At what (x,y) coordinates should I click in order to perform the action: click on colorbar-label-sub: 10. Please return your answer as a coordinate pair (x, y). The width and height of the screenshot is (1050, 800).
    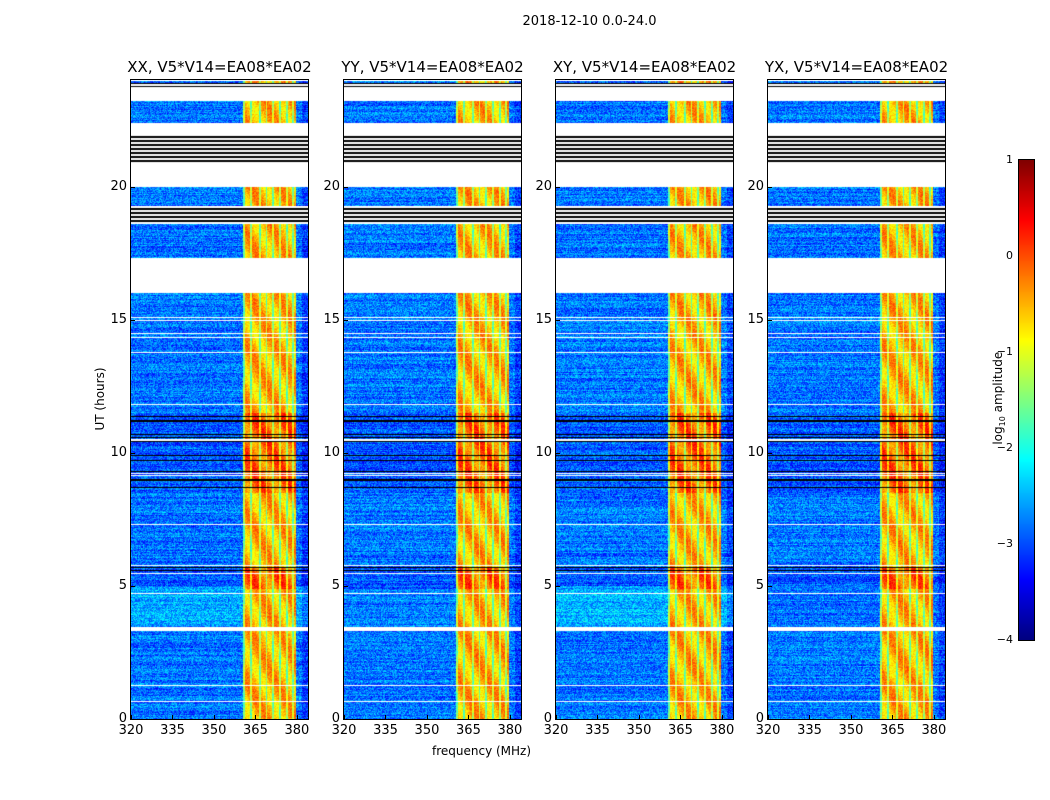
    Looking at the image, I should click on (1003, 421).